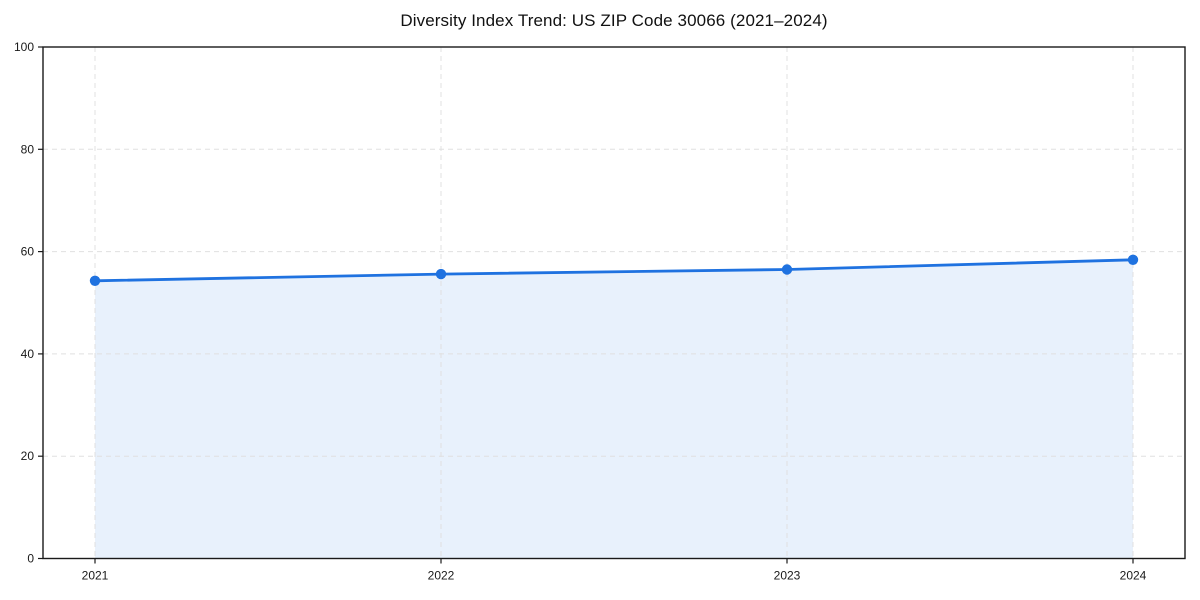  Describe the element at coordinates (28, 354) in the screenshot. I see `y-axis-tick-label: 40` at that location.